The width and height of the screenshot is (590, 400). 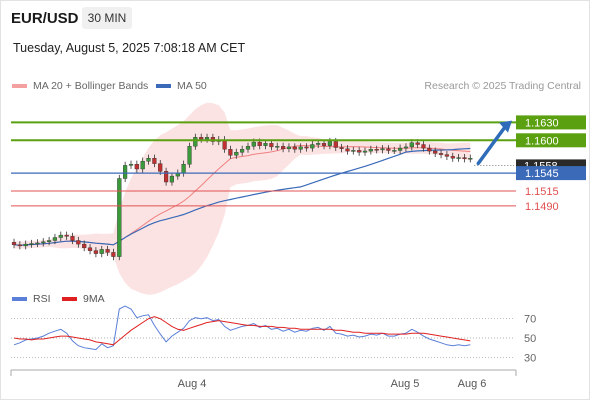 I want to click on symbol-title: EUR/USD, so click(x=45, y=18).